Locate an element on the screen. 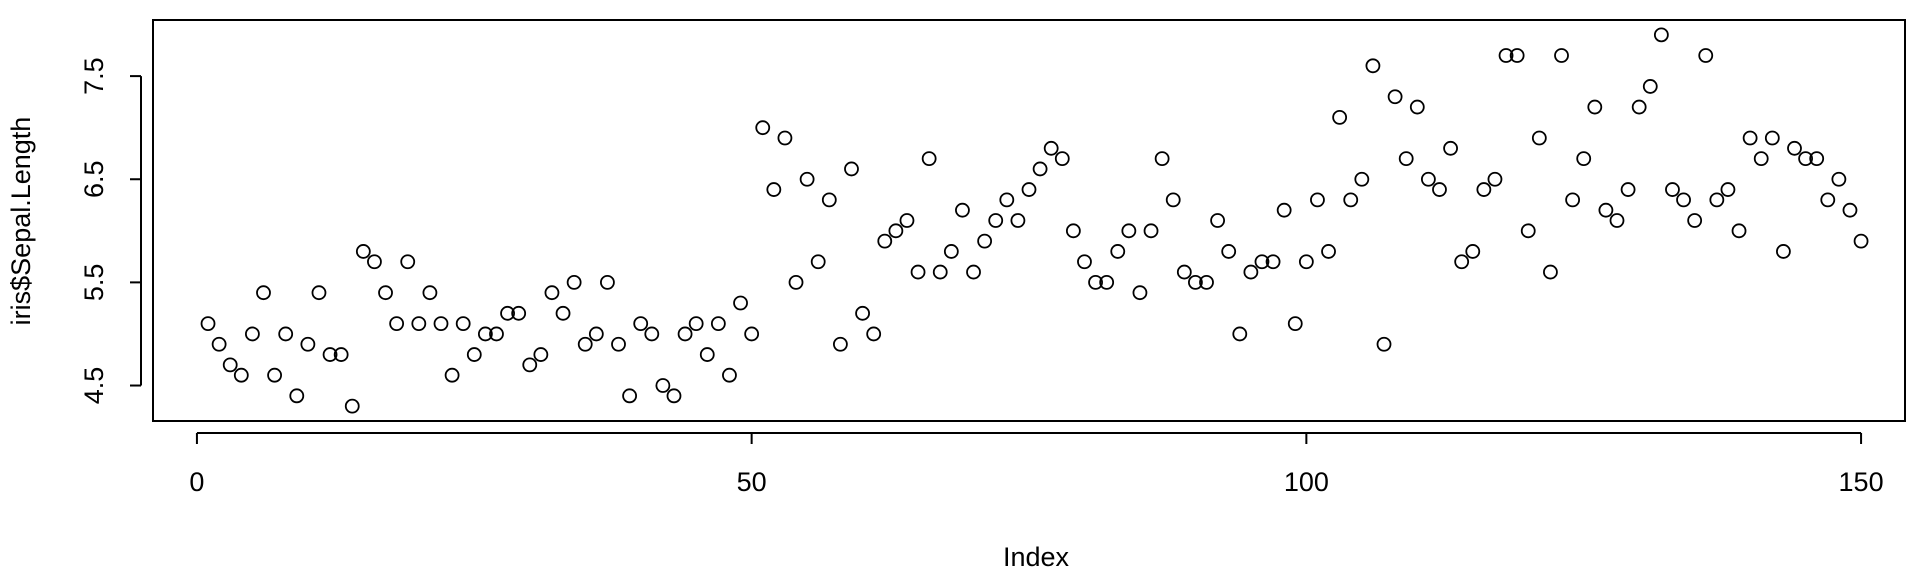  y-tick-label: 7.5 is located at coordinates (94, 76).